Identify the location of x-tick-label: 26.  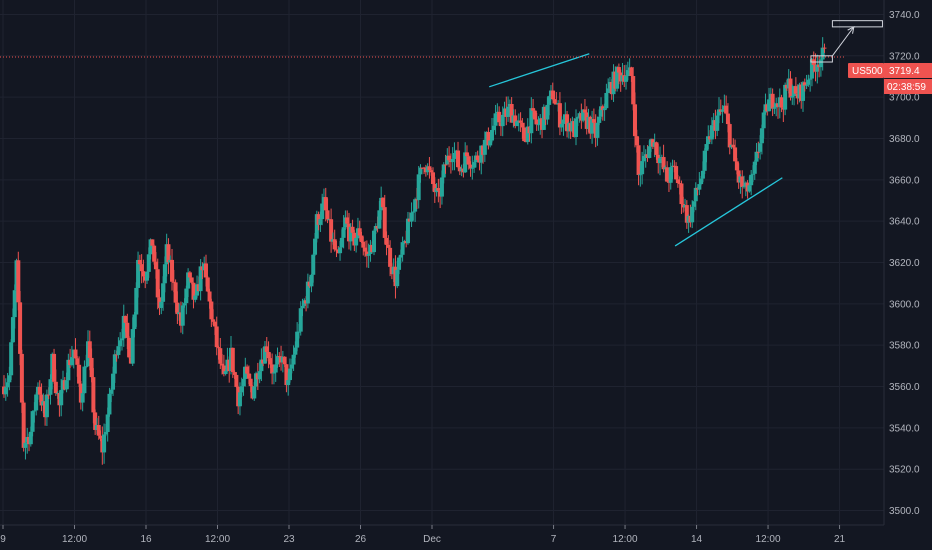
(361, 539).